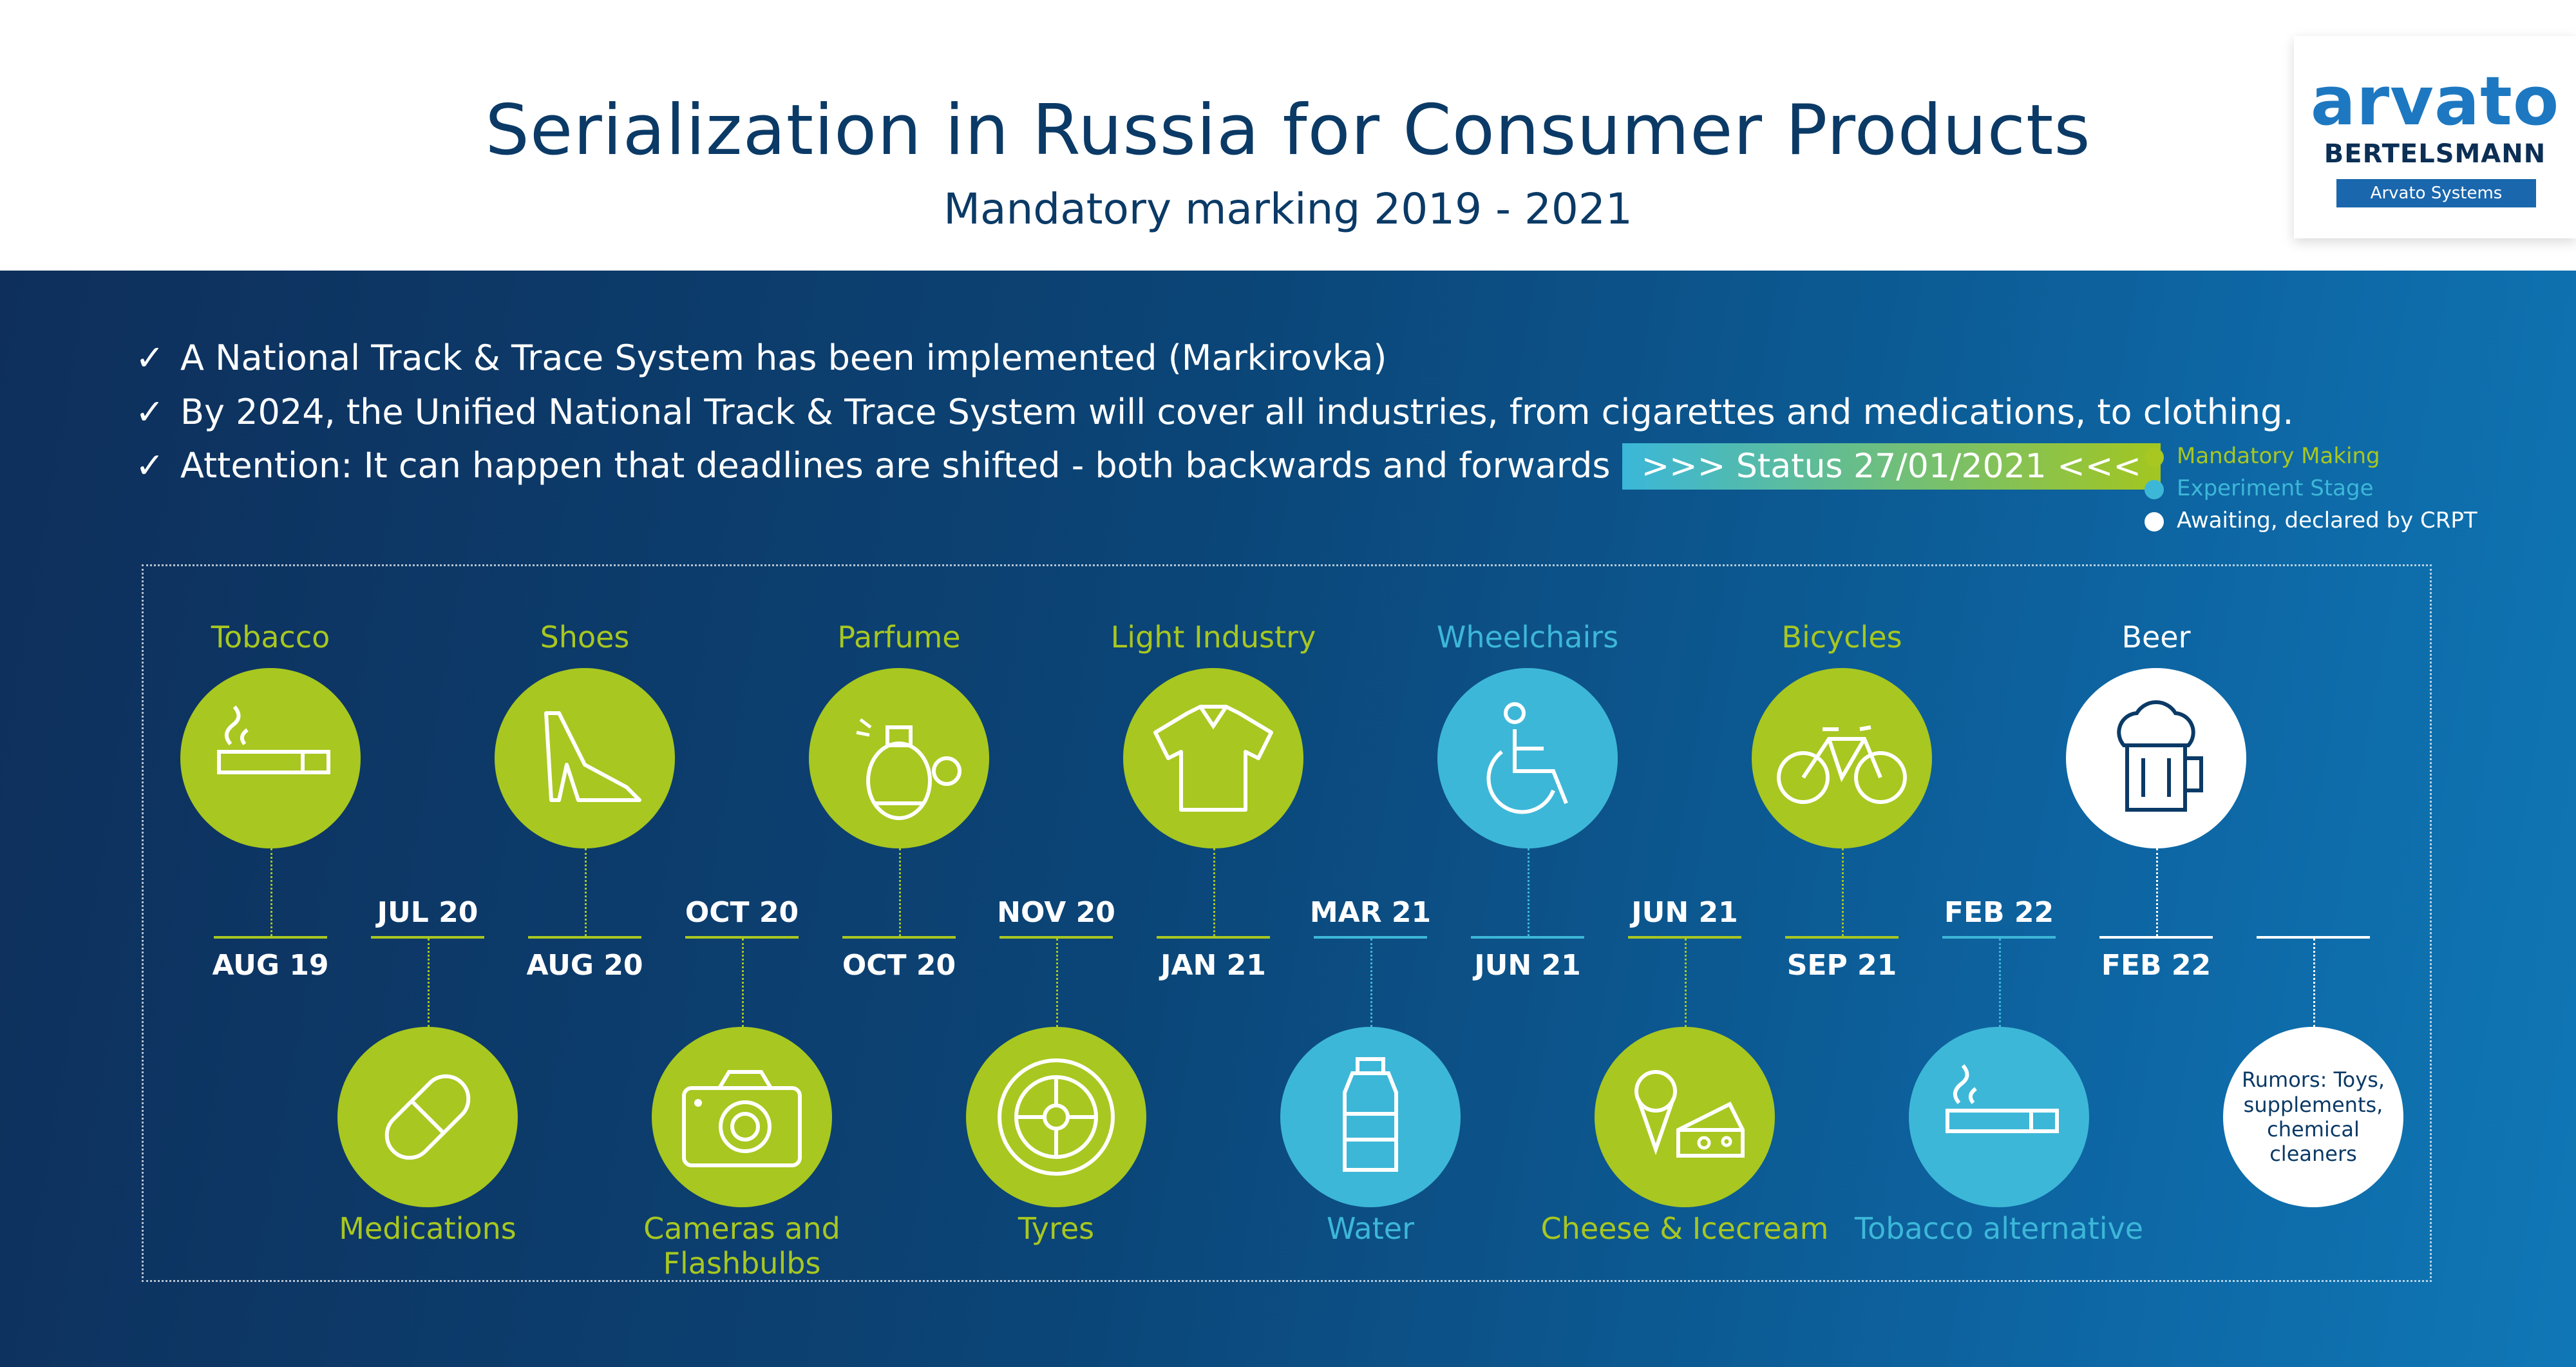 Image resolution: width=2576 pixels, height=1367 pixels. What do you see at coordinates (1892, 466) in the screenshot?
I see `status-badge: >>> Status 27/01/2021 <<<` at bounding box center [1892, 466].